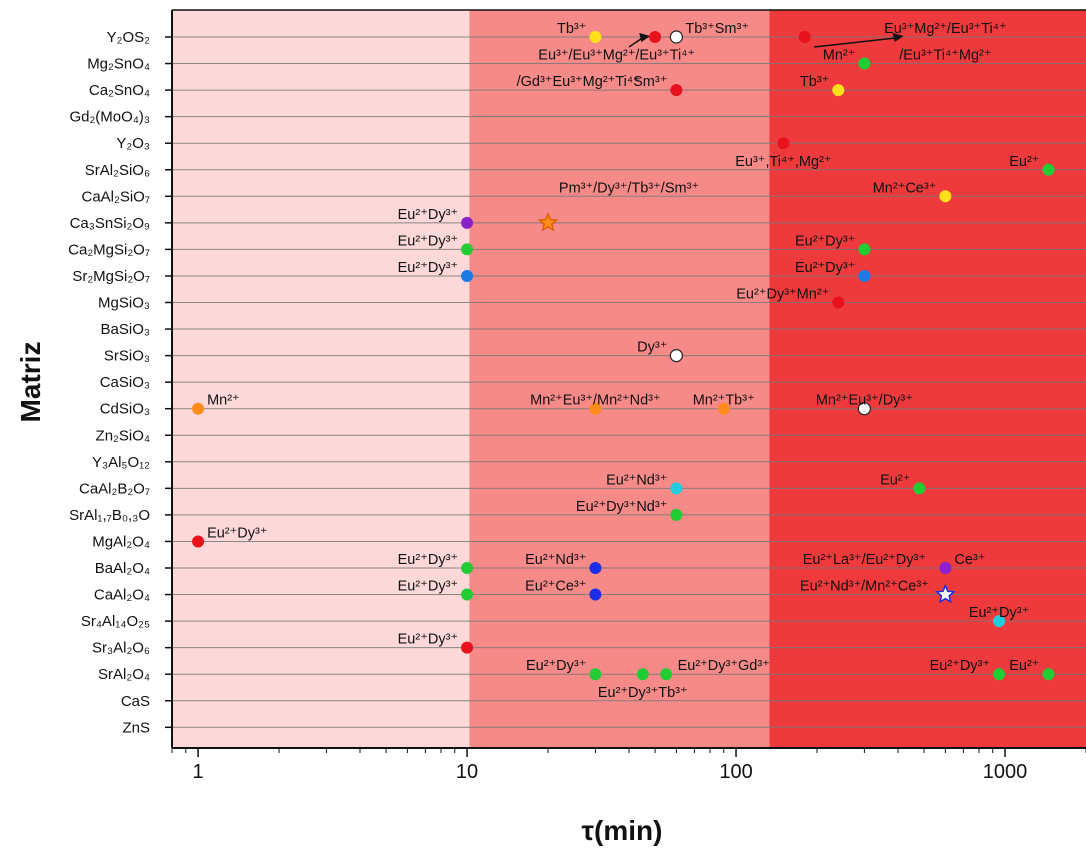 The height and width of the screenshot is (852, 1086). What do you see at coordinates (467, 772) in the screenshot?
I see `x-tick-label: 10` at bounding box center [467, 772].